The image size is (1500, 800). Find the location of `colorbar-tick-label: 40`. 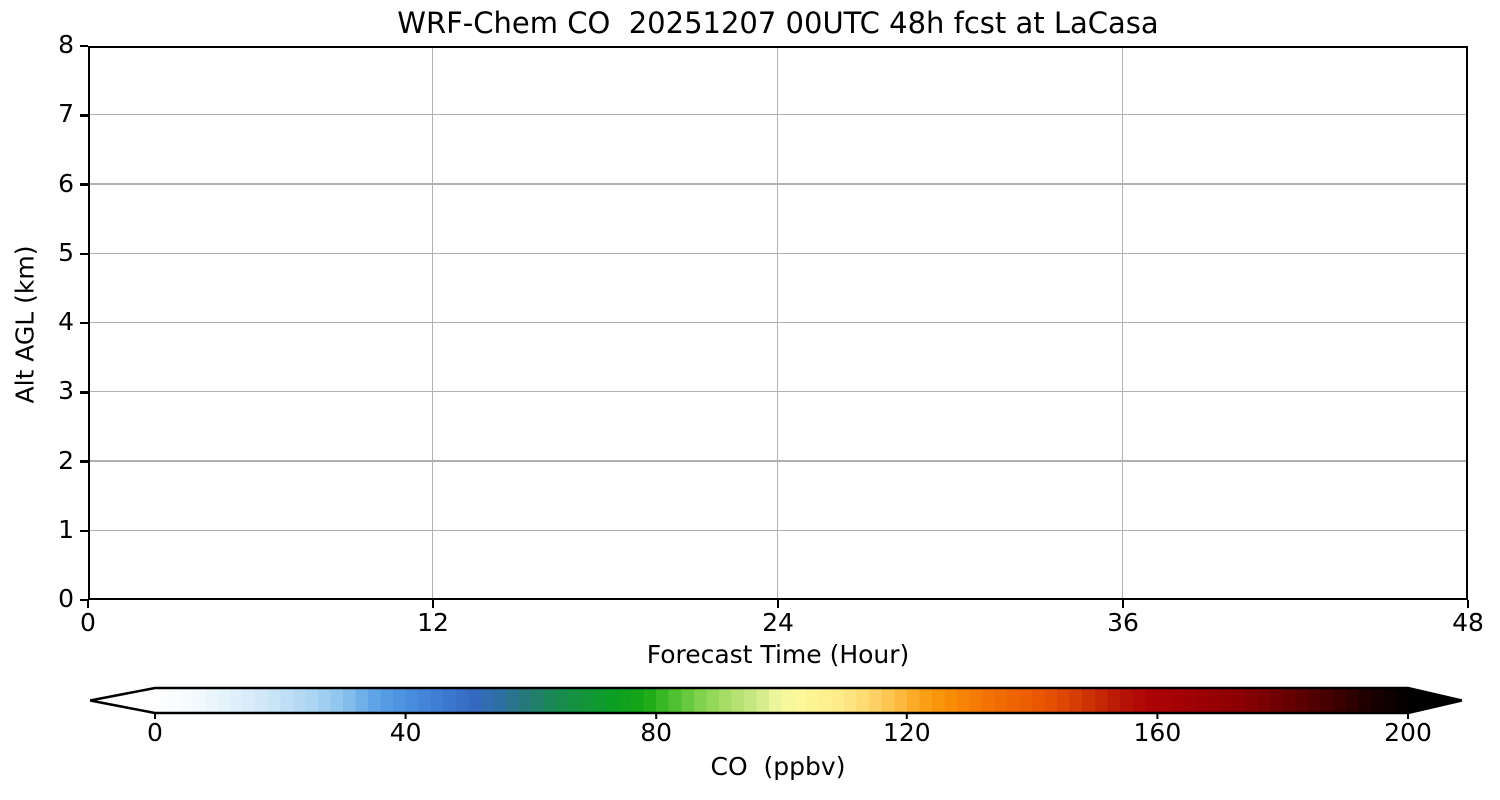

colorbar-tick-label: 40 is located at coordinates (405, 732).